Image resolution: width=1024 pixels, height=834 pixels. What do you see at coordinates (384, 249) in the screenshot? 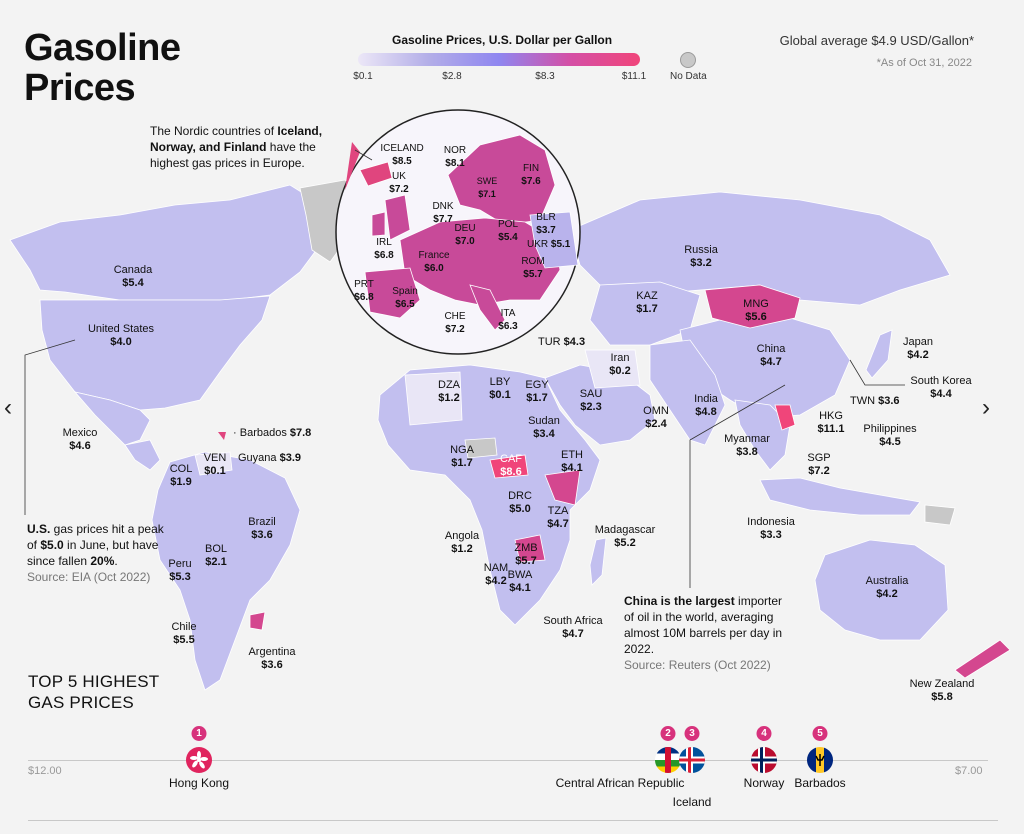
I see `europe-label-ireland: IRL $6.8` at bounding box center [384, 249].